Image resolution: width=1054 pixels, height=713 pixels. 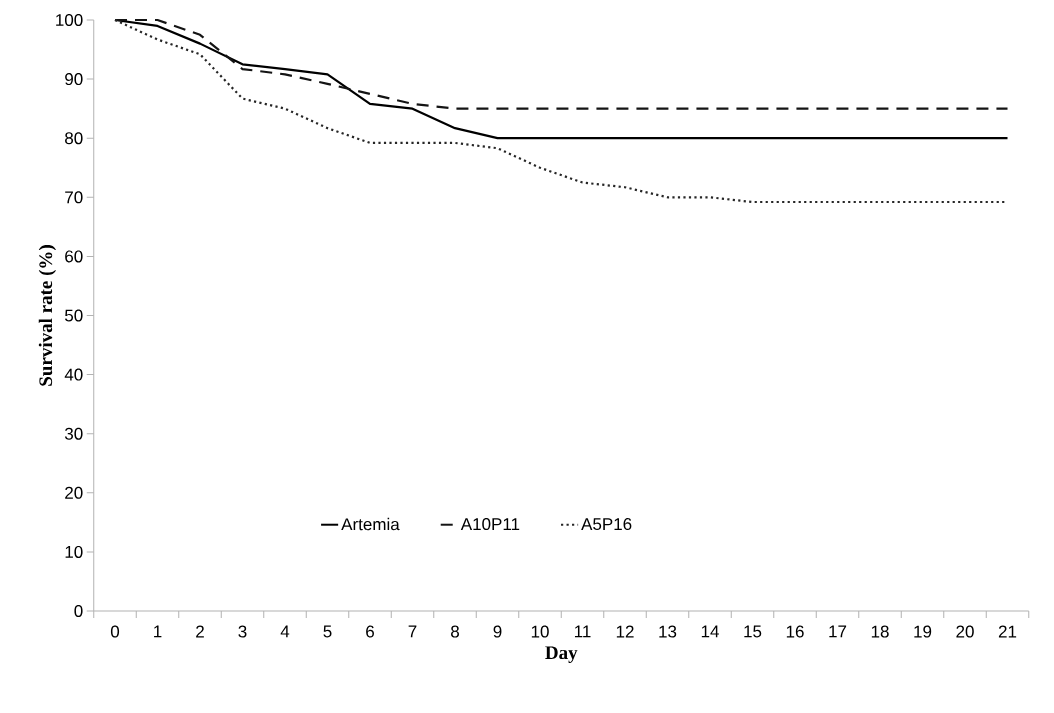 I want to click on x-tick-label: 16, so click(x=795, y=631).